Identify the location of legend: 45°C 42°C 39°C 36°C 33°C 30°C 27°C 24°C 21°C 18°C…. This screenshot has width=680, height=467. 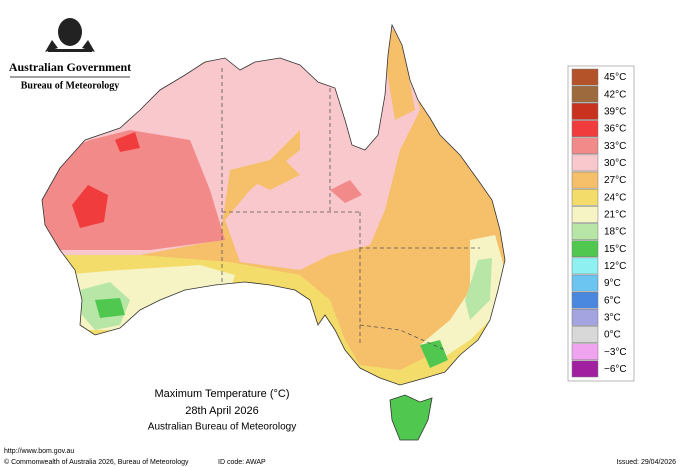
(599, 223).